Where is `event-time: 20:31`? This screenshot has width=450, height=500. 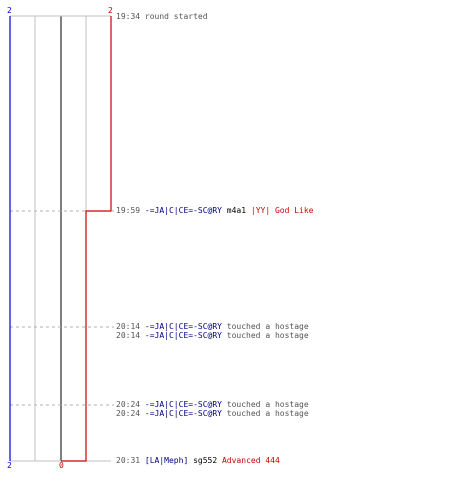 event-time: 20:31 is located at coordinates (130, 460).